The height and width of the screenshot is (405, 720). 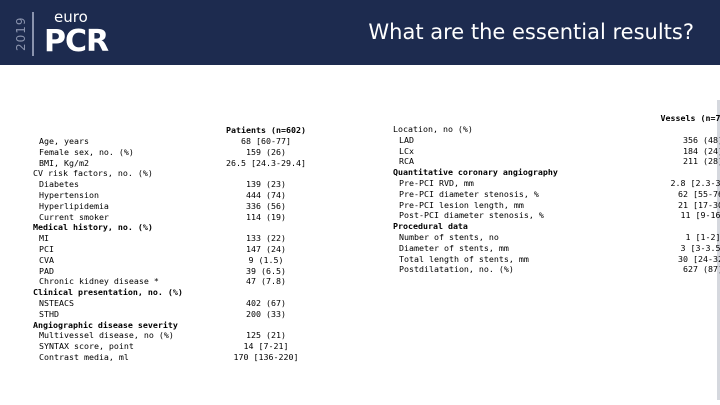 What do you see at coordinates (556, 151) in the screenshot?
I see `table-row: LCx 184 (24)` at bounding box center [556, 151].